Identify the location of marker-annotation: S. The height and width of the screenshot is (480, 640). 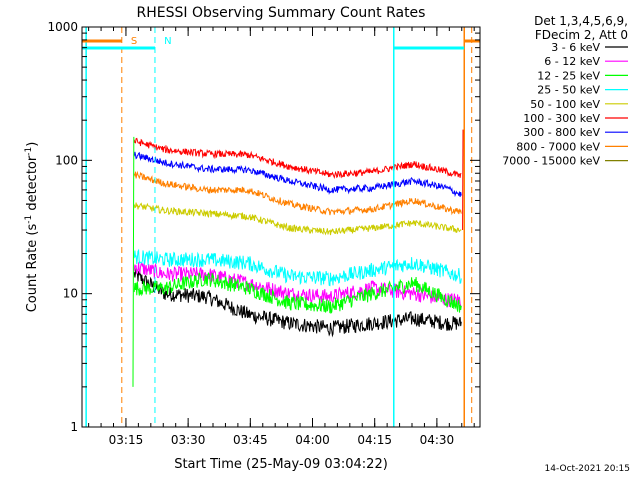
(134, 41).